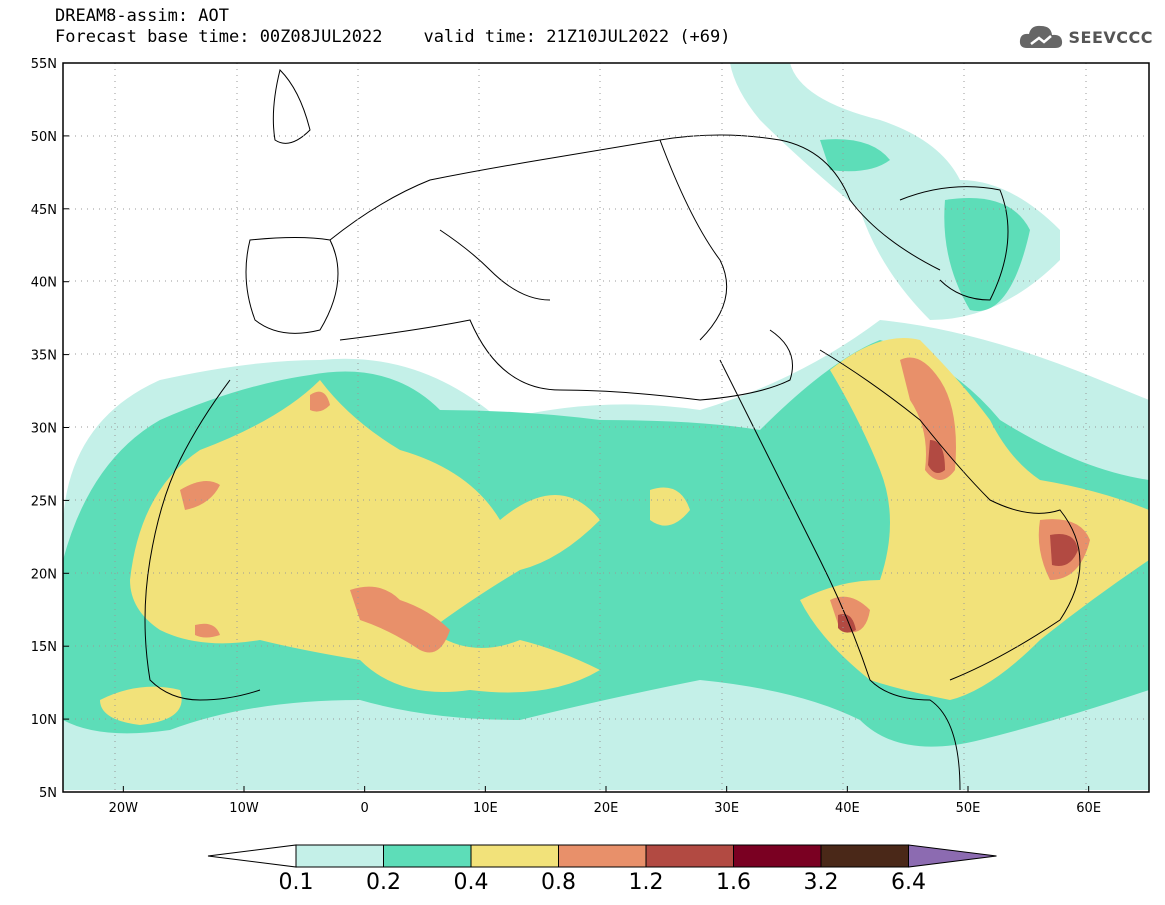 The image size is (1165, 905). What do you see at coordinates (252, 856) in the screenshot?
I see `colorbar-under-arrow` at bounding box center [252, 856].